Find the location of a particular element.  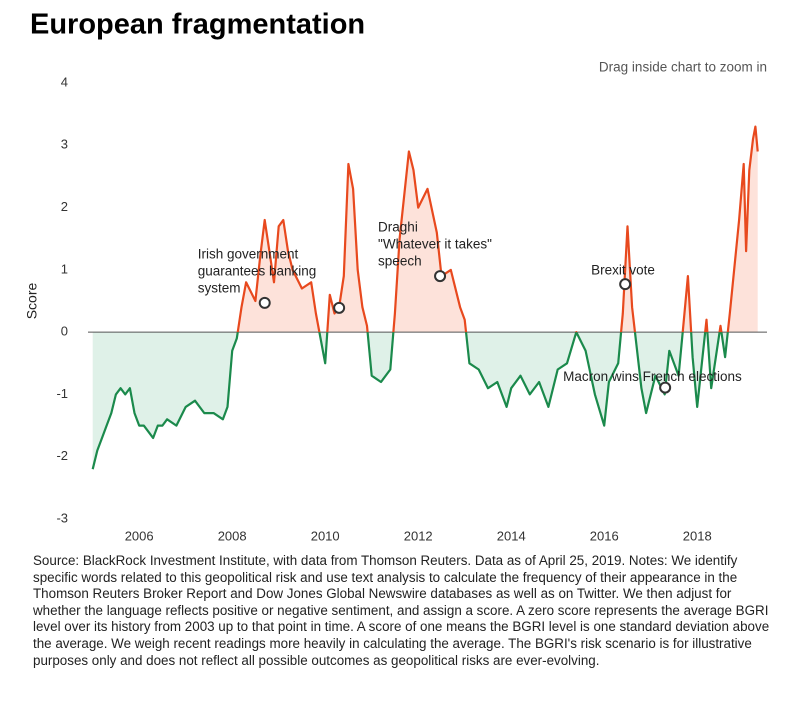

zoom-hint: Drag inside chart to zoom in is located at coordinates (683, 67).